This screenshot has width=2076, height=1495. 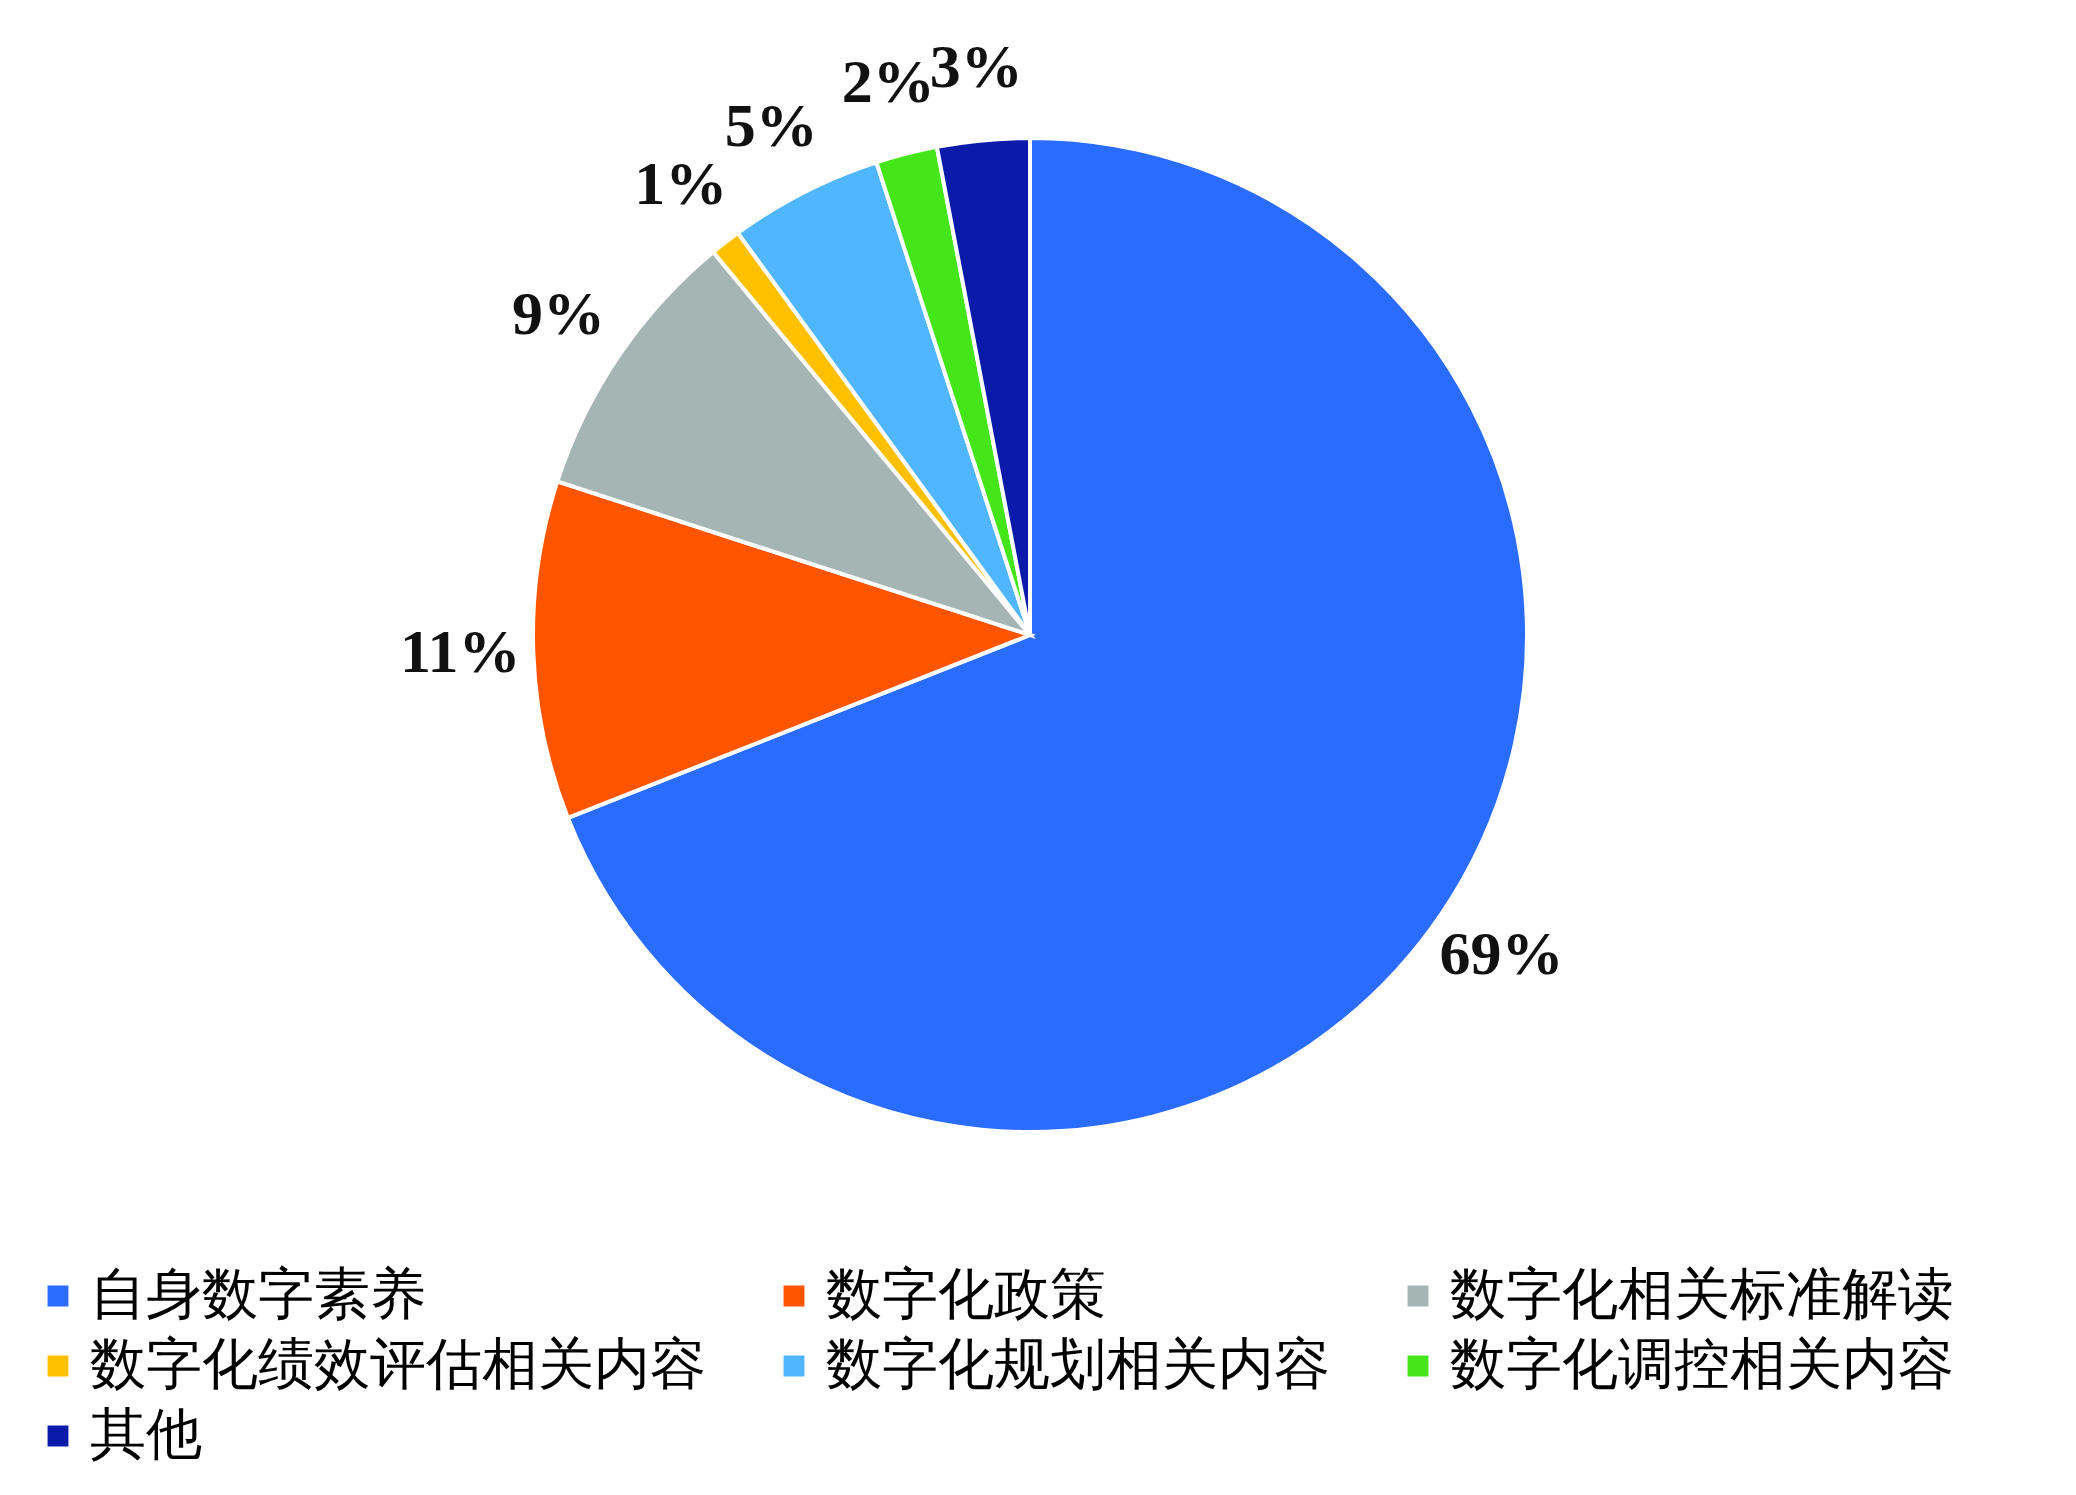 What do you see at coordinates (1702, 1364) in the screenshot?
I see `legend-label: 数字化调控相关内容` at bounding box center [1702, 1364].